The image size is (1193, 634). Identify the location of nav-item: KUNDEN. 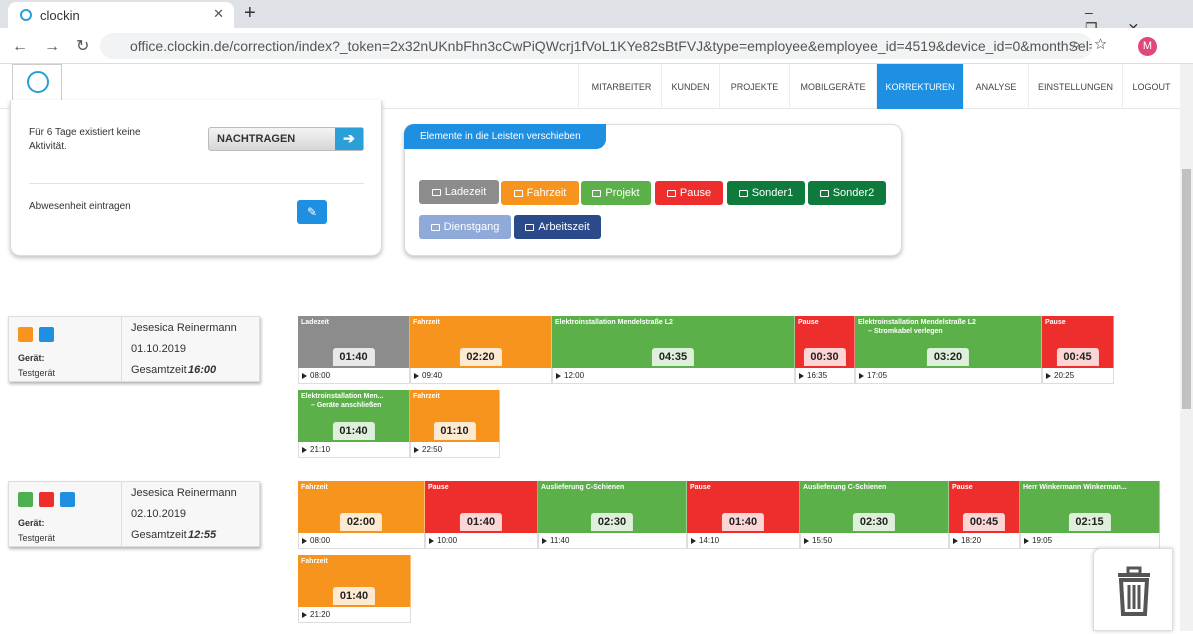
(690, 86).